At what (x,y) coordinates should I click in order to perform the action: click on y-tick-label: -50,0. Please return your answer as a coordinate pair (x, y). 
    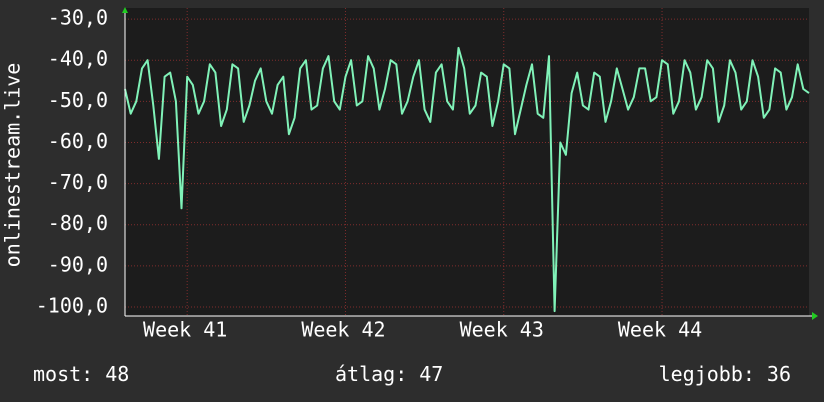
    Looking at the image, I should click on (78, 100).